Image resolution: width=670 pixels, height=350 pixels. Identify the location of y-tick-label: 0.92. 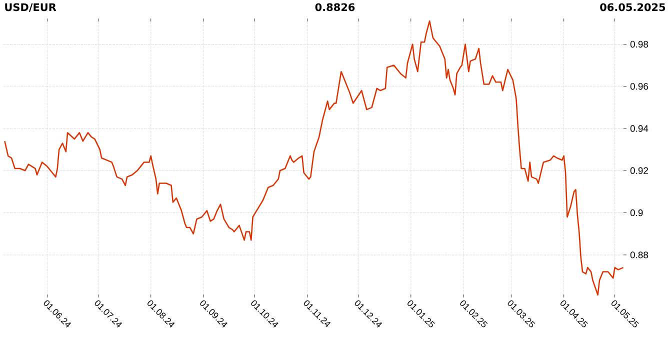
(639, 170).